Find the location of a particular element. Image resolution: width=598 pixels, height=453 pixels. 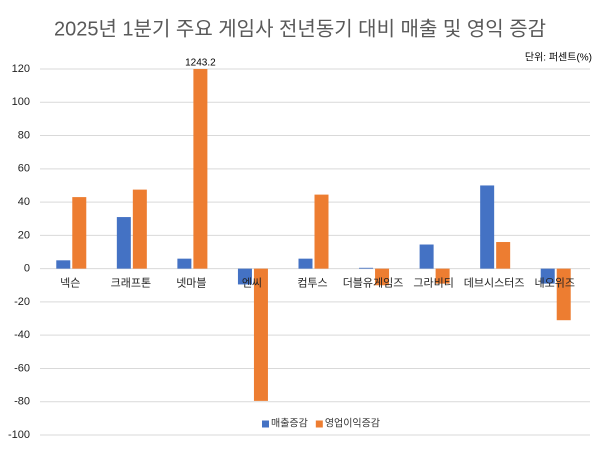

x-tick-label: 그라비티 is located at coordinates (433, 283).